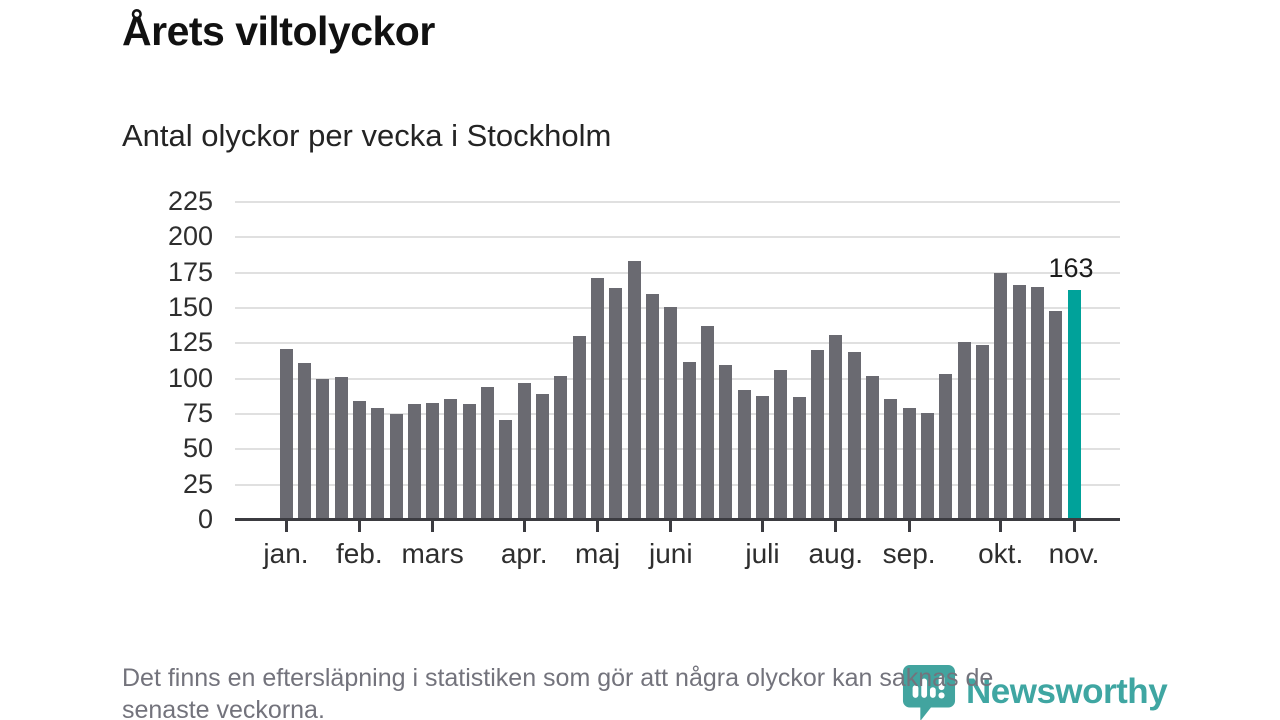 The image size is (1280, 720). What do you see at coordinates (432, 553) in the screenshot?
I see `x-axis-label-mars: mars` at bounding box center [432, 553].